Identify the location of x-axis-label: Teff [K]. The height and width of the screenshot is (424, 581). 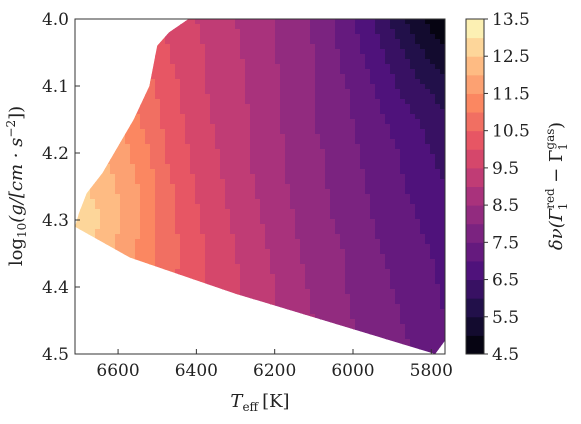
(259, 402).